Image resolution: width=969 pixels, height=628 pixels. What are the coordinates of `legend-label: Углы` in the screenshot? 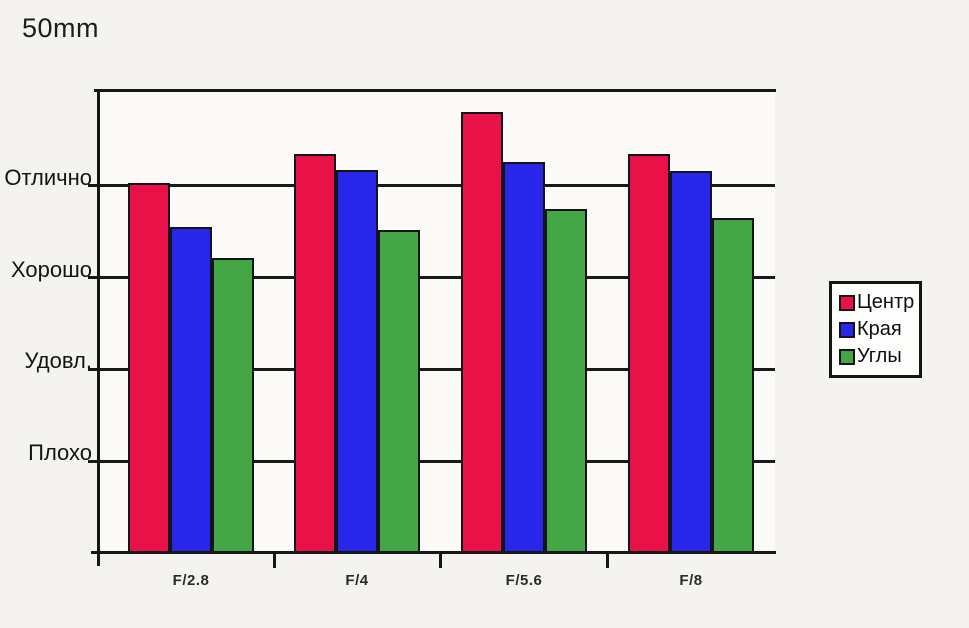 It's located at (879, 356).